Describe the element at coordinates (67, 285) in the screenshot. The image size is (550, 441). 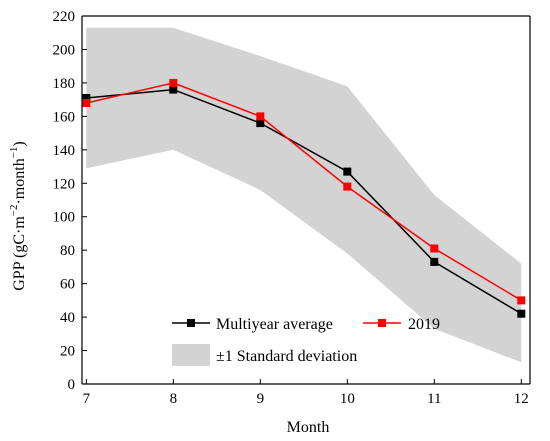
I see `y-tick-label-3: 60` at that location.